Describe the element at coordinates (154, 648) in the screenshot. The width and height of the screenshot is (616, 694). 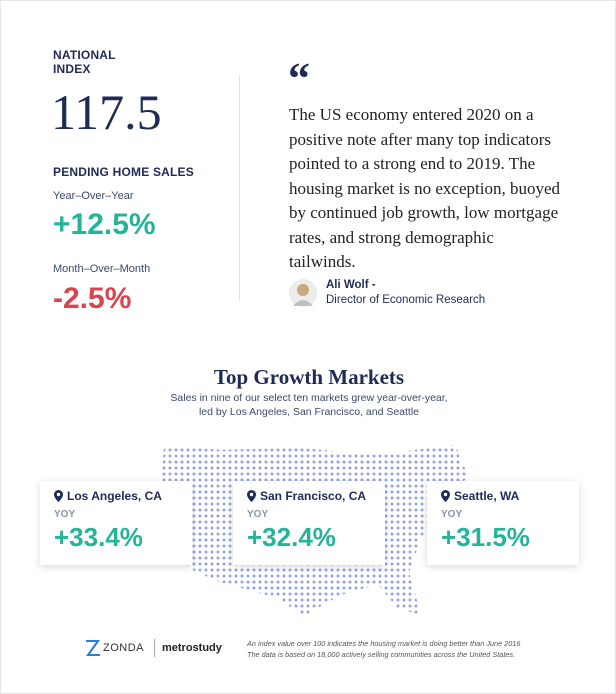
I see `brand-divider` at that location.